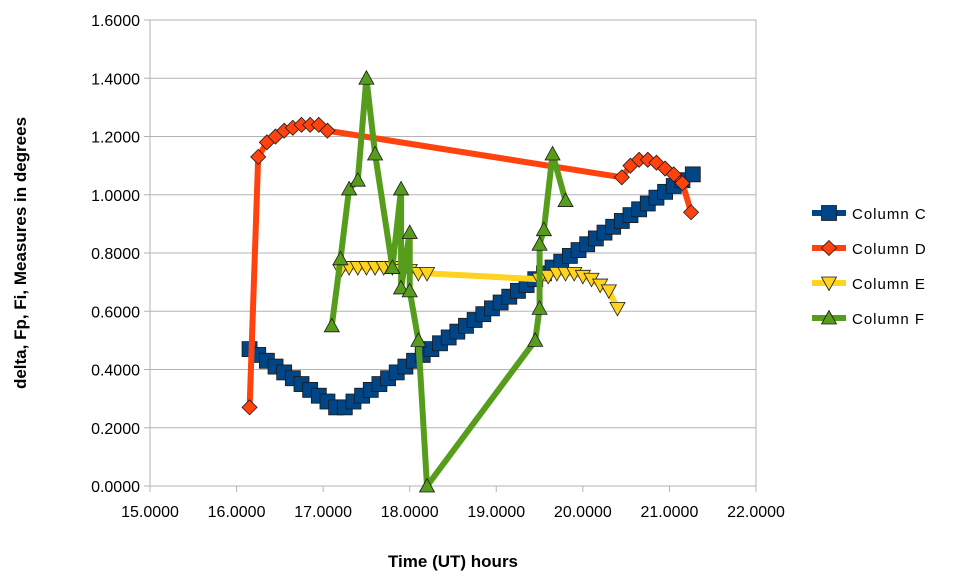  I want to click on legend-item-column-c: Column C, so click(869, 214).